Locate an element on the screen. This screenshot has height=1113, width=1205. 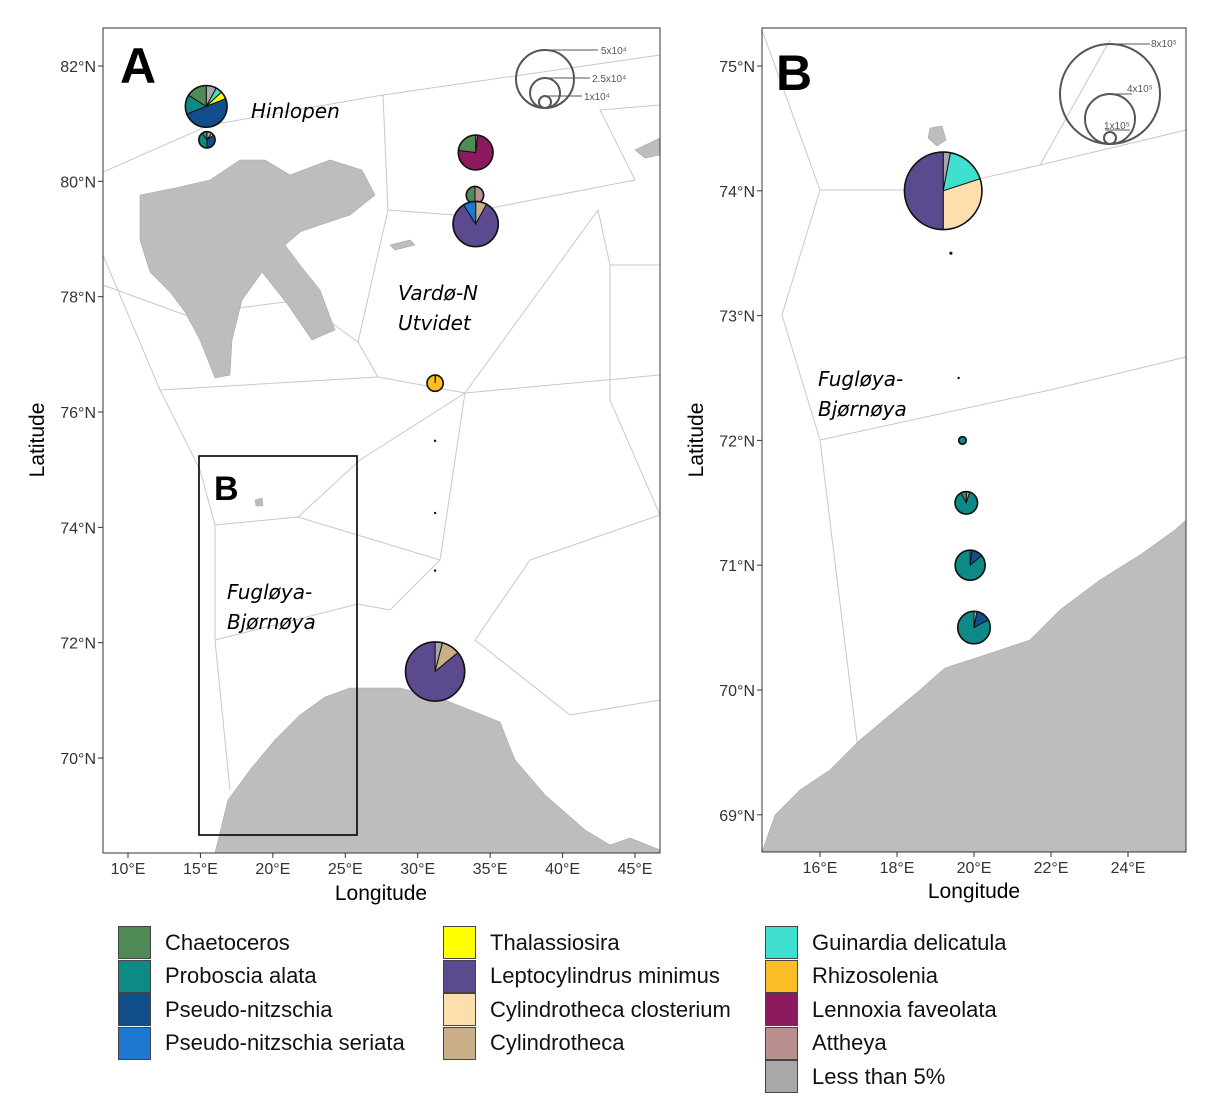
legend-item: Attheya is located at coordinates (885, 1043).